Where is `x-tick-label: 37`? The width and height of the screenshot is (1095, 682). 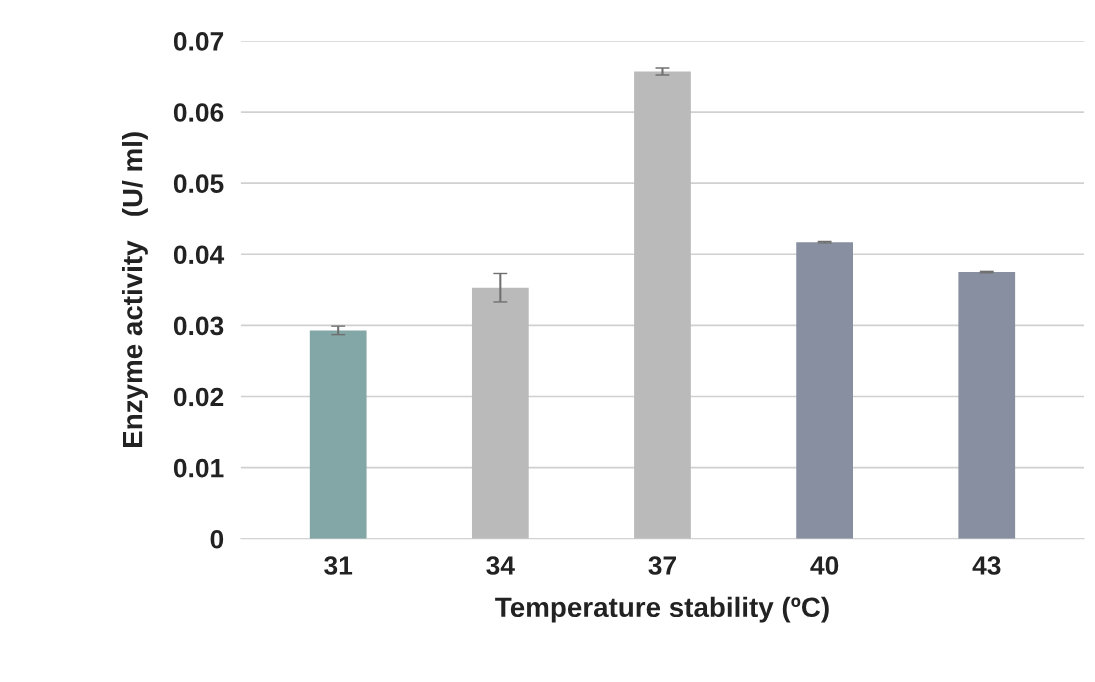
x-tick-label: 37 is located at coordinates (662, 565).